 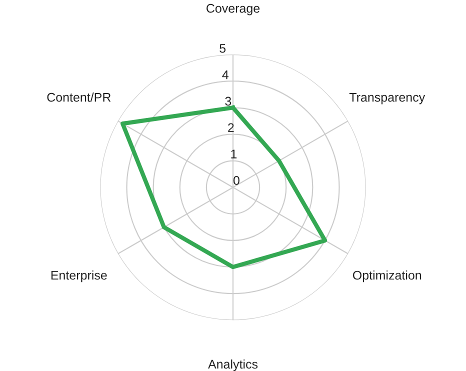 What do you see at coordinates (225, 75) in the screenshot?
I see `y-tick-label: 4` at bounding box center [225, 75].